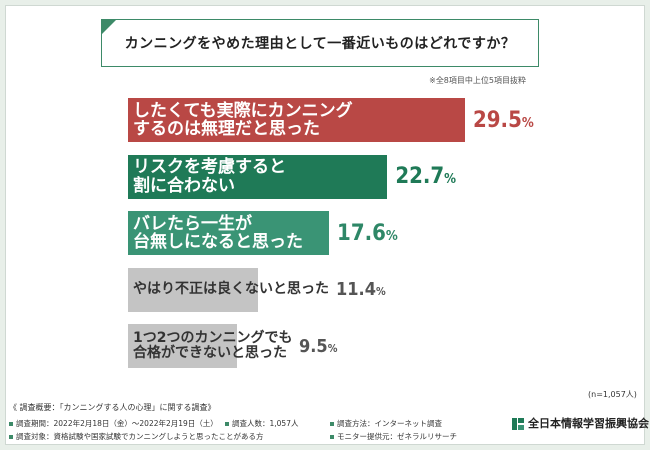  Describe the element at coordinates (612, 394) in the screenshot. I see `sample-size-note: (n=1,057人)` at that location.